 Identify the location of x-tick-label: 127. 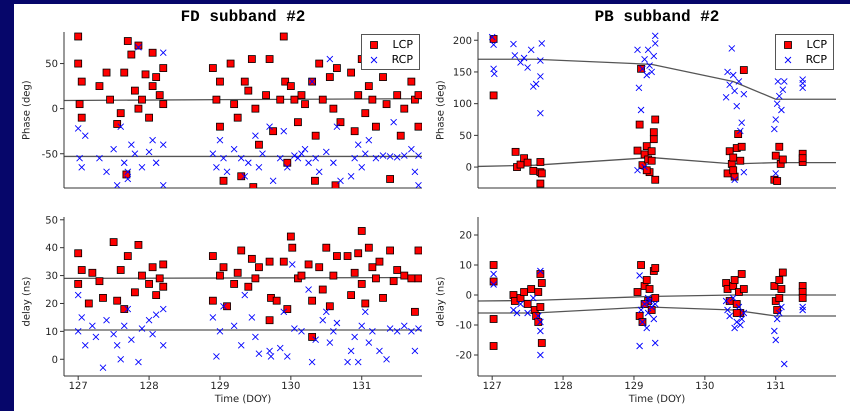
(492, 386).